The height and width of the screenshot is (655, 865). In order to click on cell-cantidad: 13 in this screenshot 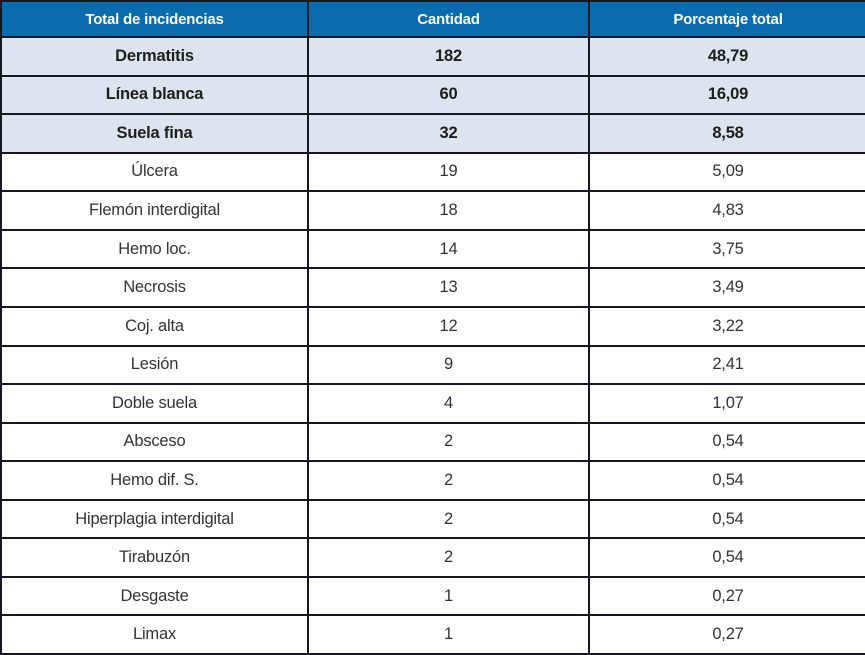, I will do `click(448, 287)`.